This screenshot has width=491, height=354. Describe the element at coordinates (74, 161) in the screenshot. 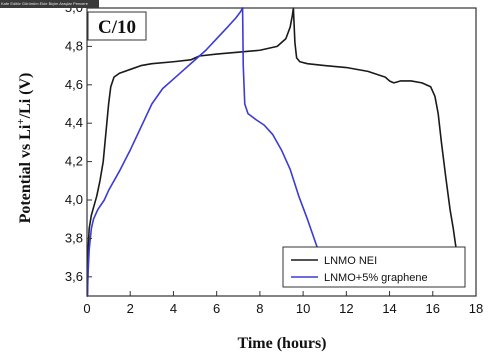

I see `y-tick-label: 4,2` at that location.